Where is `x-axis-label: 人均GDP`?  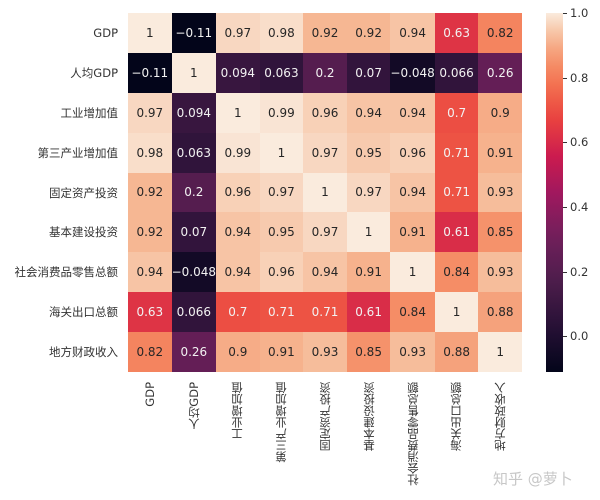
x-axis-label: 人均GDP is located at coordinates (193, 406).